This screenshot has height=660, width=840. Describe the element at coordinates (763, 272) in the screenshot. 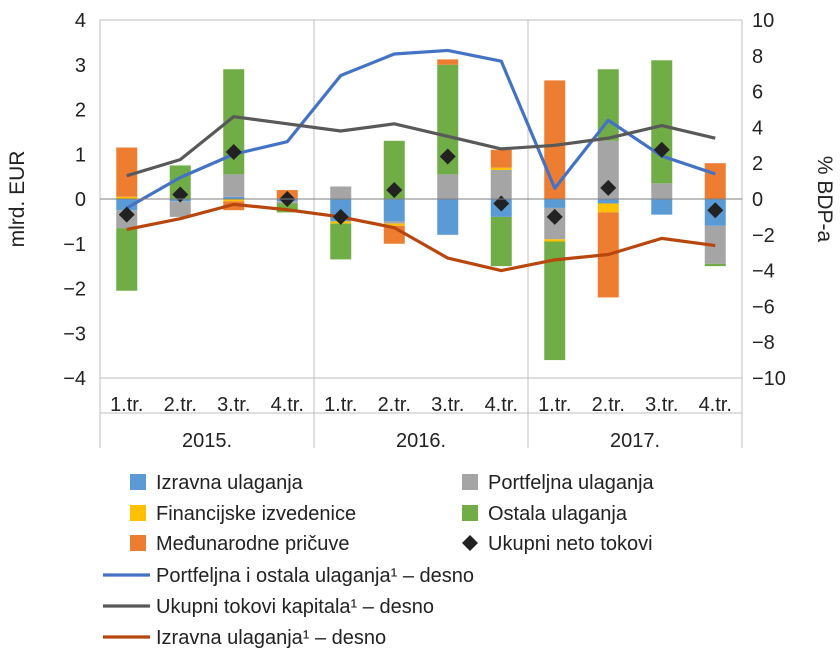

I see `y2-tick-label: −4` at that location.